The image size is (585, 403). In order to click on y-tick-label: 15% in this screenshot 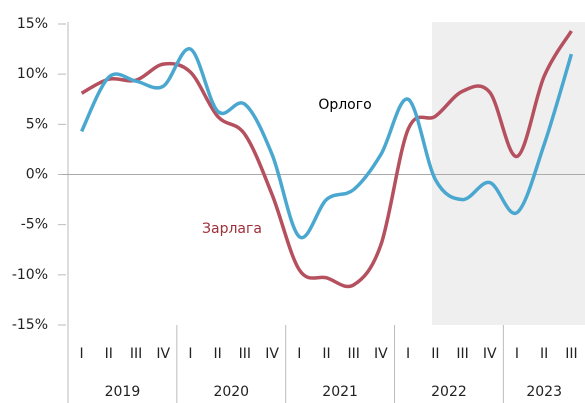, I will do `click(32, 24)`.